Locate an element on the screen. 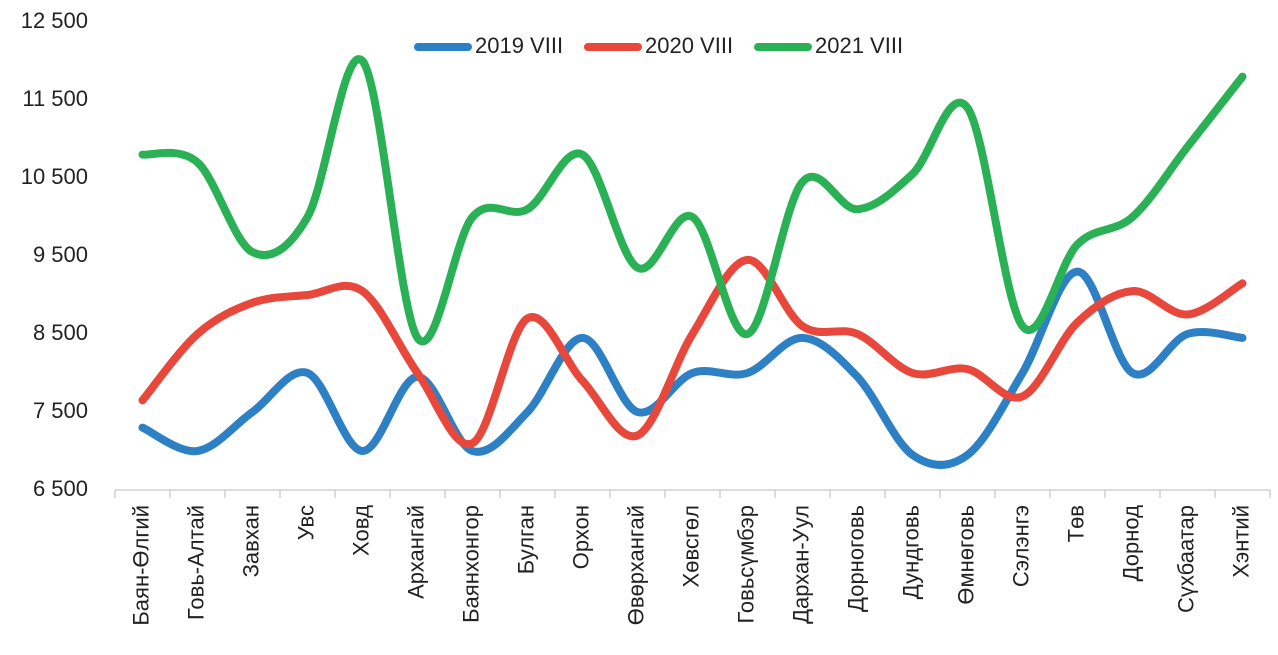  x-tick-label: Хөвсгөл is located at coordinates (690, 546).